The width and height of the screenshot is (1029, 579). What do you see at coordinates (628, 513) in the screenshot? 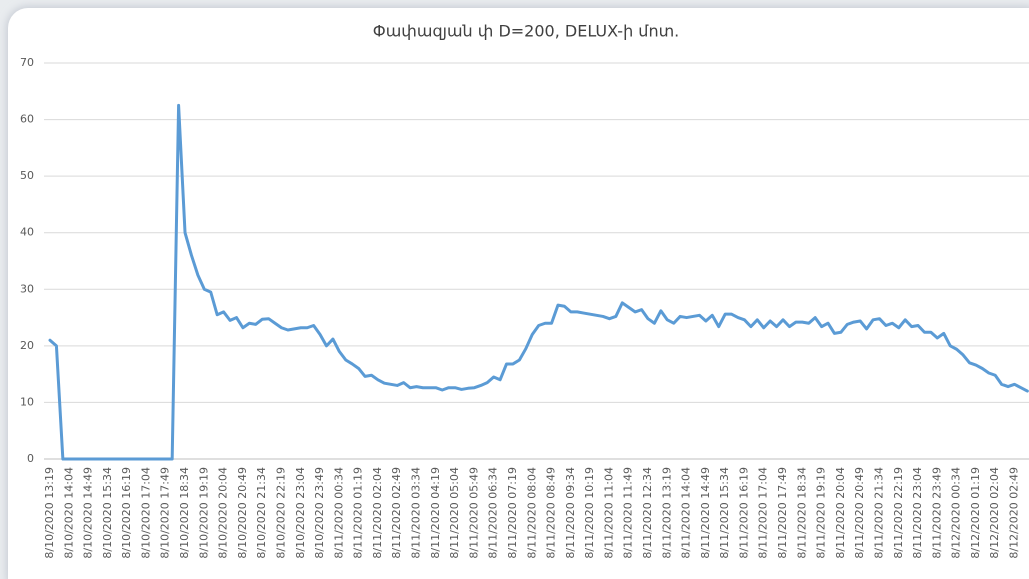
I see `x-tick-label: 8/11/2020 11:49` at bounding box center [628, 513].